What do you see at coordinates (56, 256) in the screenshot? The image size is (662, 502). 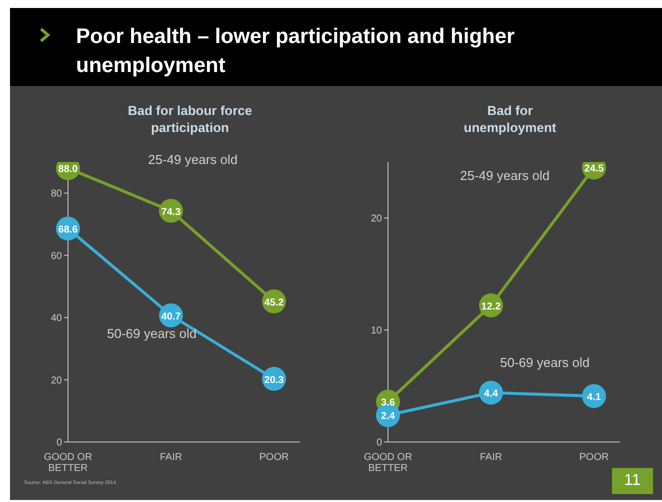 I see `y-tick-label: 60` at bounding box center [56, 256].